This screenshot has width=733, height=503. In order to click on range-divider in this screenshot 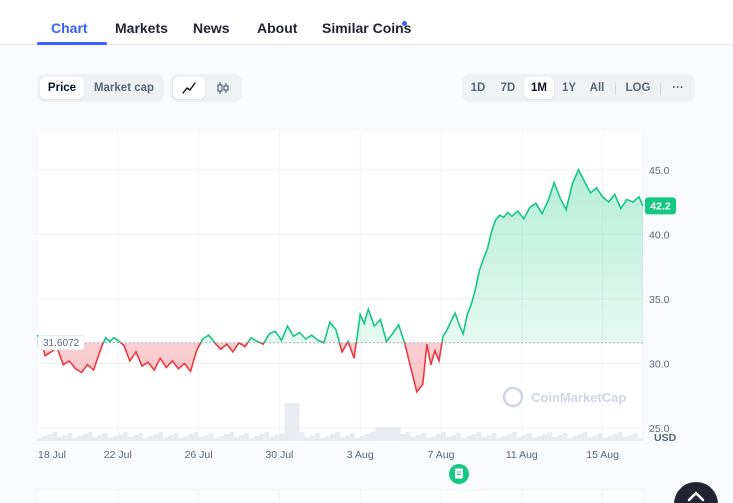, I will do `click(660, 88)`.